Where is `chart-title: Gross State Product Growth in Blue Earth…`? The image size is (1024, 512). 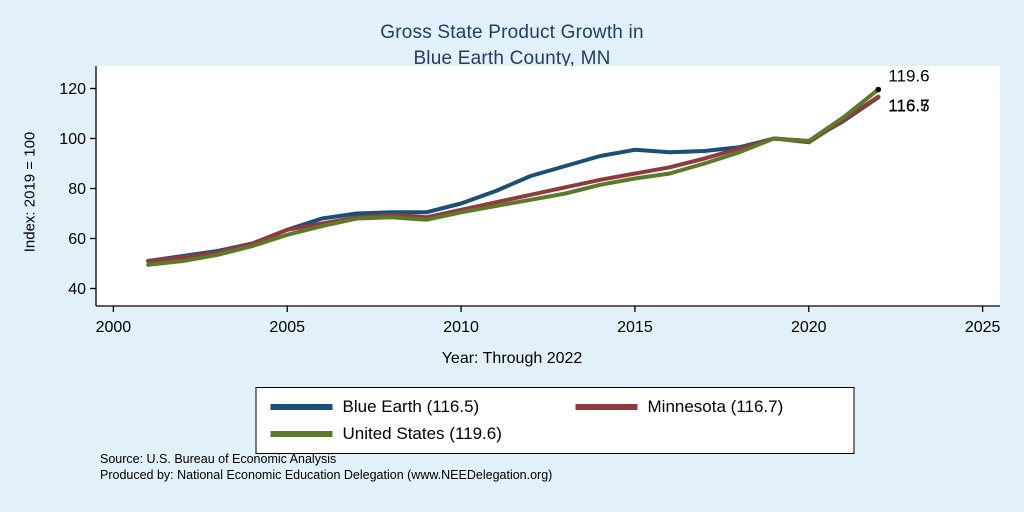 chart-title: Gross State Product Growth in Blue Earth… is located at coordinates (512, 45).